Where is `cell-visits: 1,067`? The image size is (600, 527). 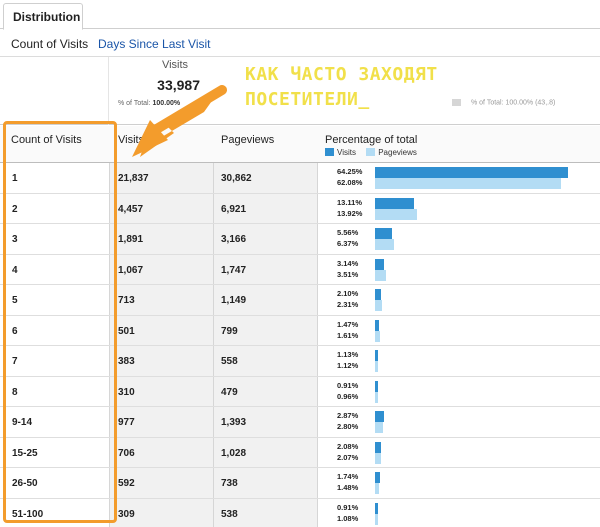
cell-visits: 1,067 is located at coordinates (131, 270).